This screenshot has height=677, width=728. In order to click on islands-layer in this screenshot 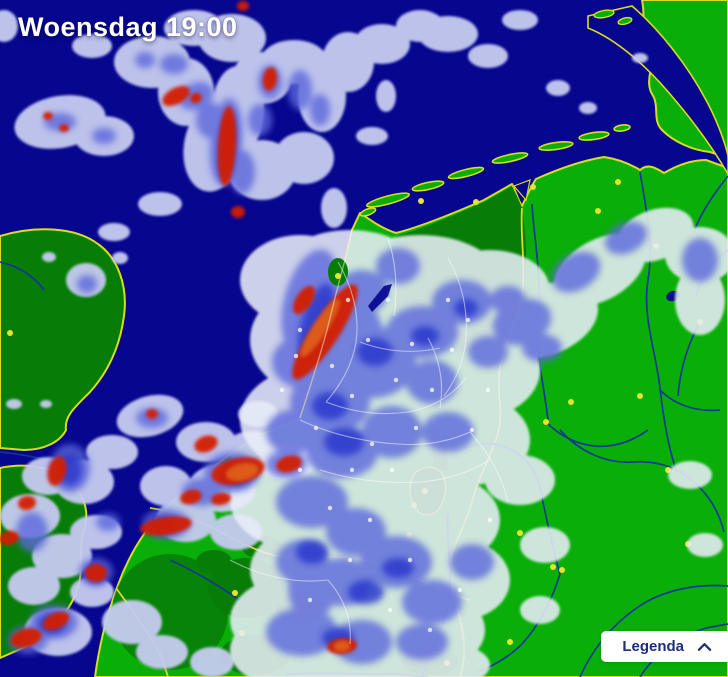, I will do `click(495, 170)`.